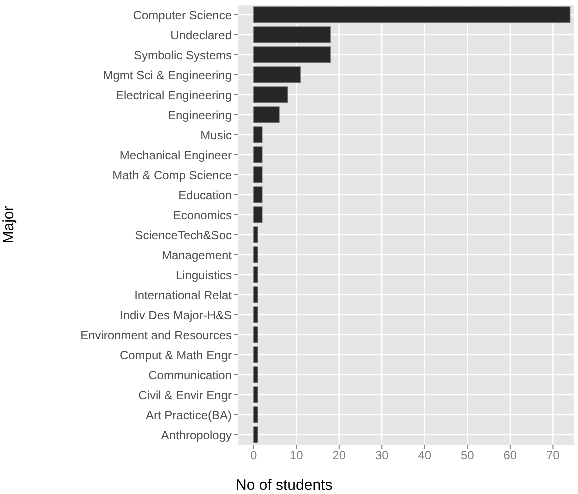 Image resolution: width=578 pixels, height=494 pixels. What do you see at coordinates (197, 255) in the screenshot?
I see `y-tick-label: Management` at bounding box center [197, 255].